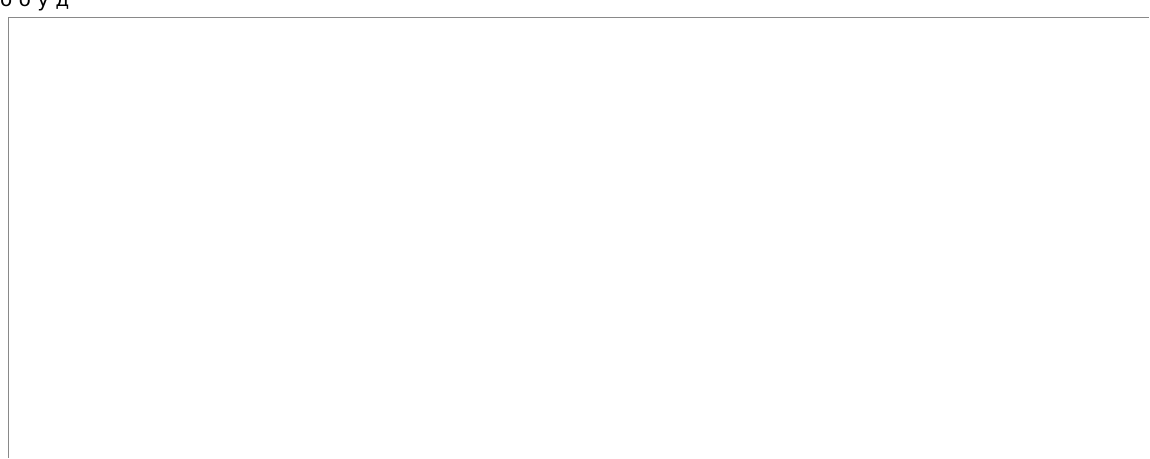 This screenshot has height=459, width=1150. Describe the element at coordinates (34, 5) in the screenshot. I see `top-text-fragment: о о у д` at that location.